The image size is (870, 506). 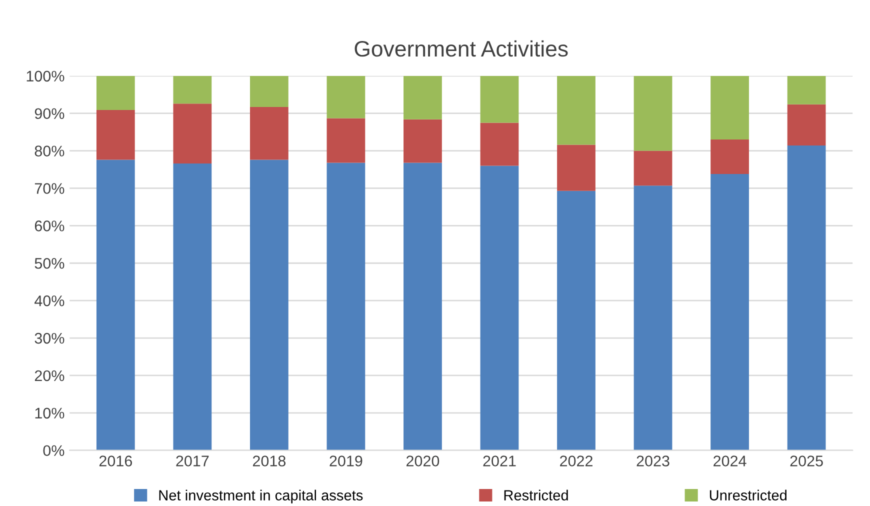 What do you see at coordinates (269, 461) in the screenshot?
I see `x-tick-label: 2018` at bounding box center [269, 461].